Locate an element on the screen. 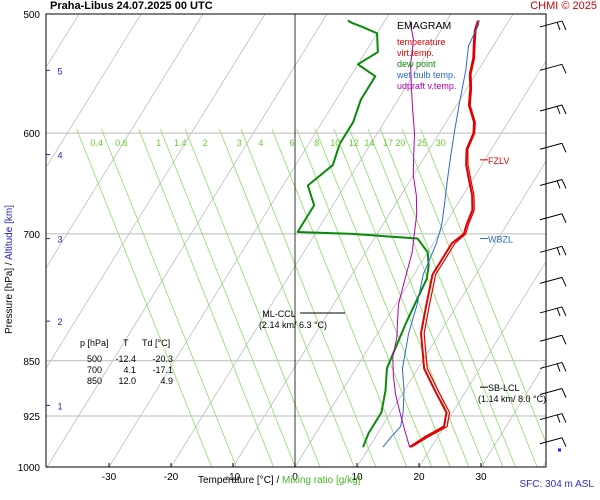 Image resolution: width=600 pixels, height=500 pixels. mixing-ratio-label: 2 is located at coordinates (205, 143).